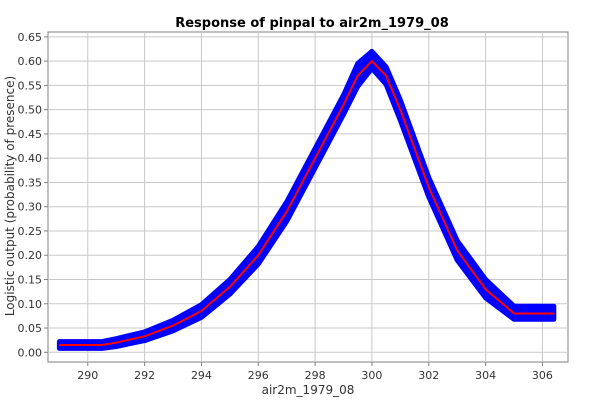 This screenshot has width=600, height=400. Describe the element at coordinates (30, 110) in the screenshot. I see `y-tick-label: 0.50` at that location.